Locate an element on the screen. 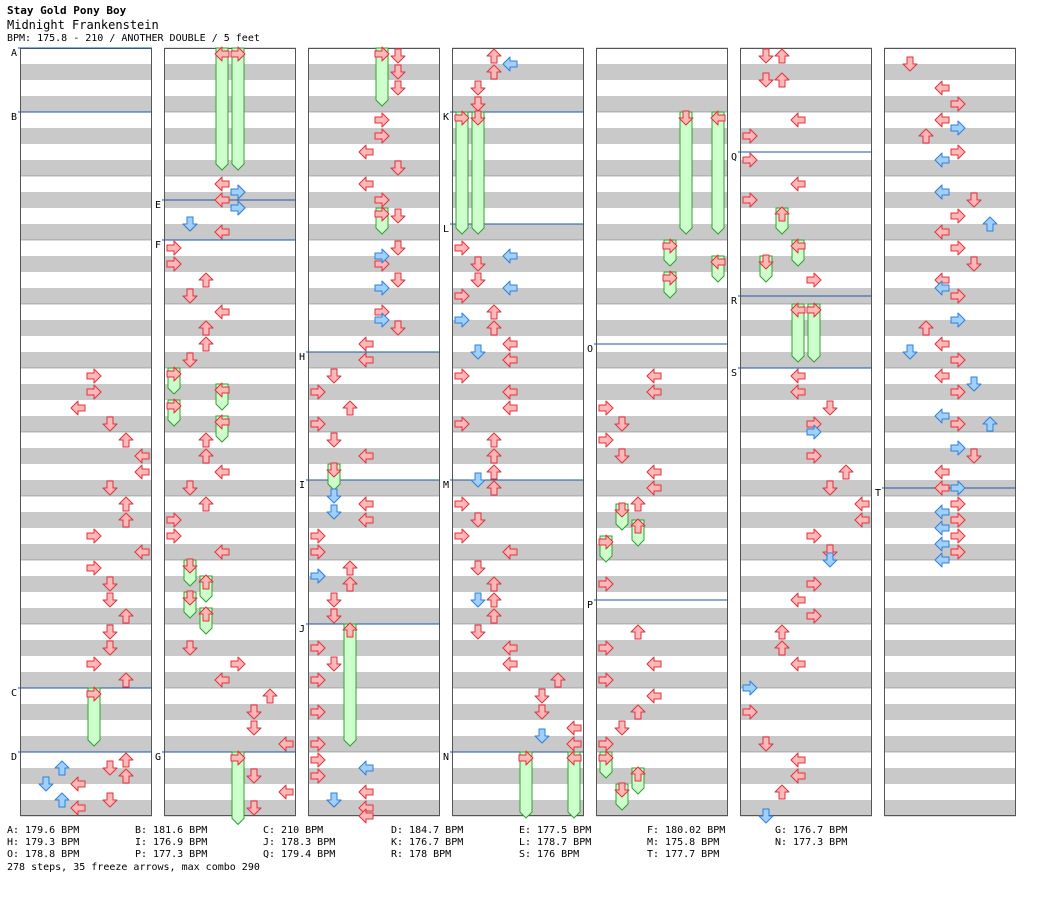 The image size is (1040, 900). bpm-marker-label: K is located at coordinates (446, 117).